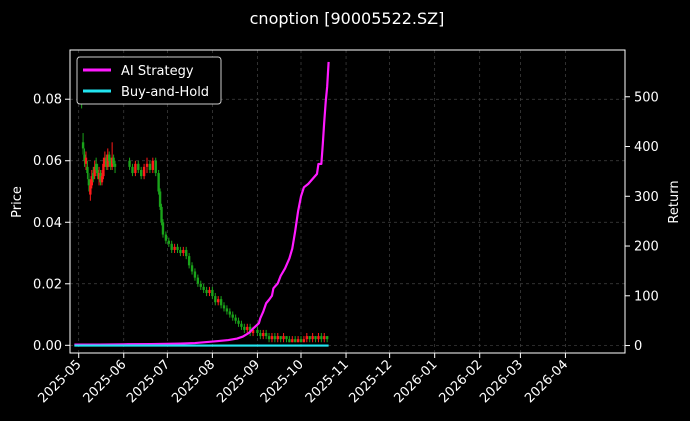 The width and height of the screenshot is (690, 421). Describe the element at coordinates (47, 346) in the screenshot. I see `y-left-tick-label: 0.00` at that location.